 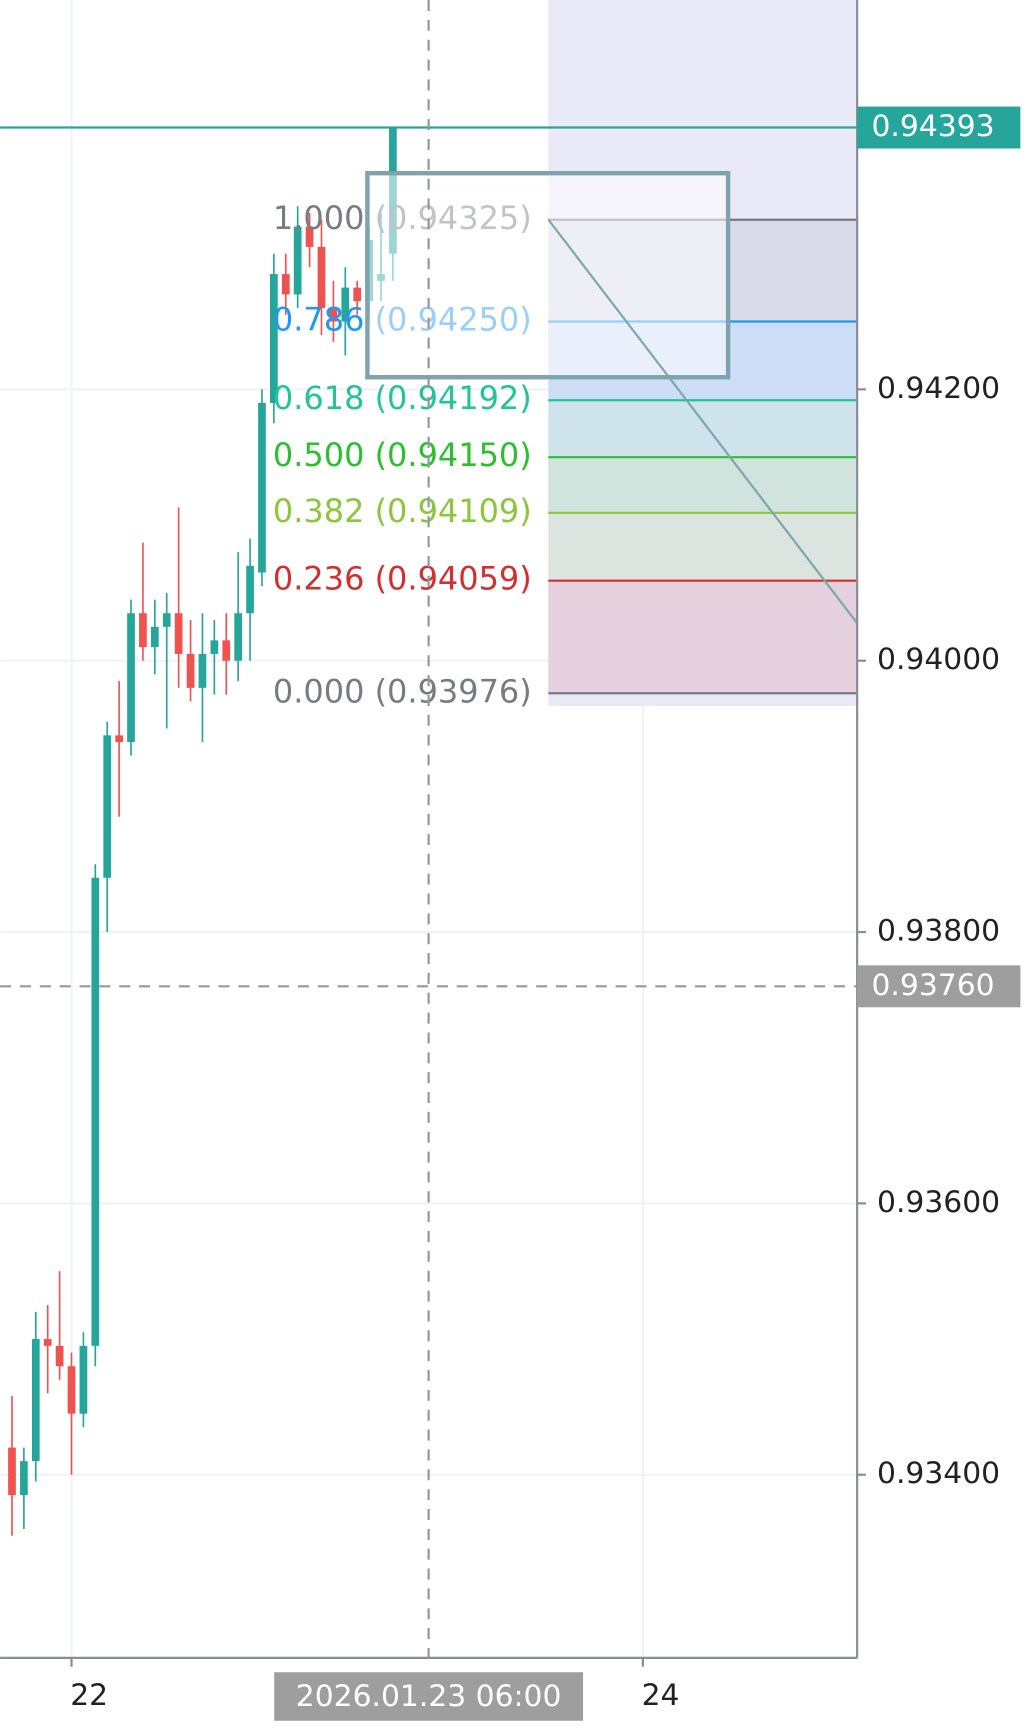 What do you see at coordinates (548, 275) in the screenshot?
I see `rectangle-drawing` at bounding box center [548, 275].